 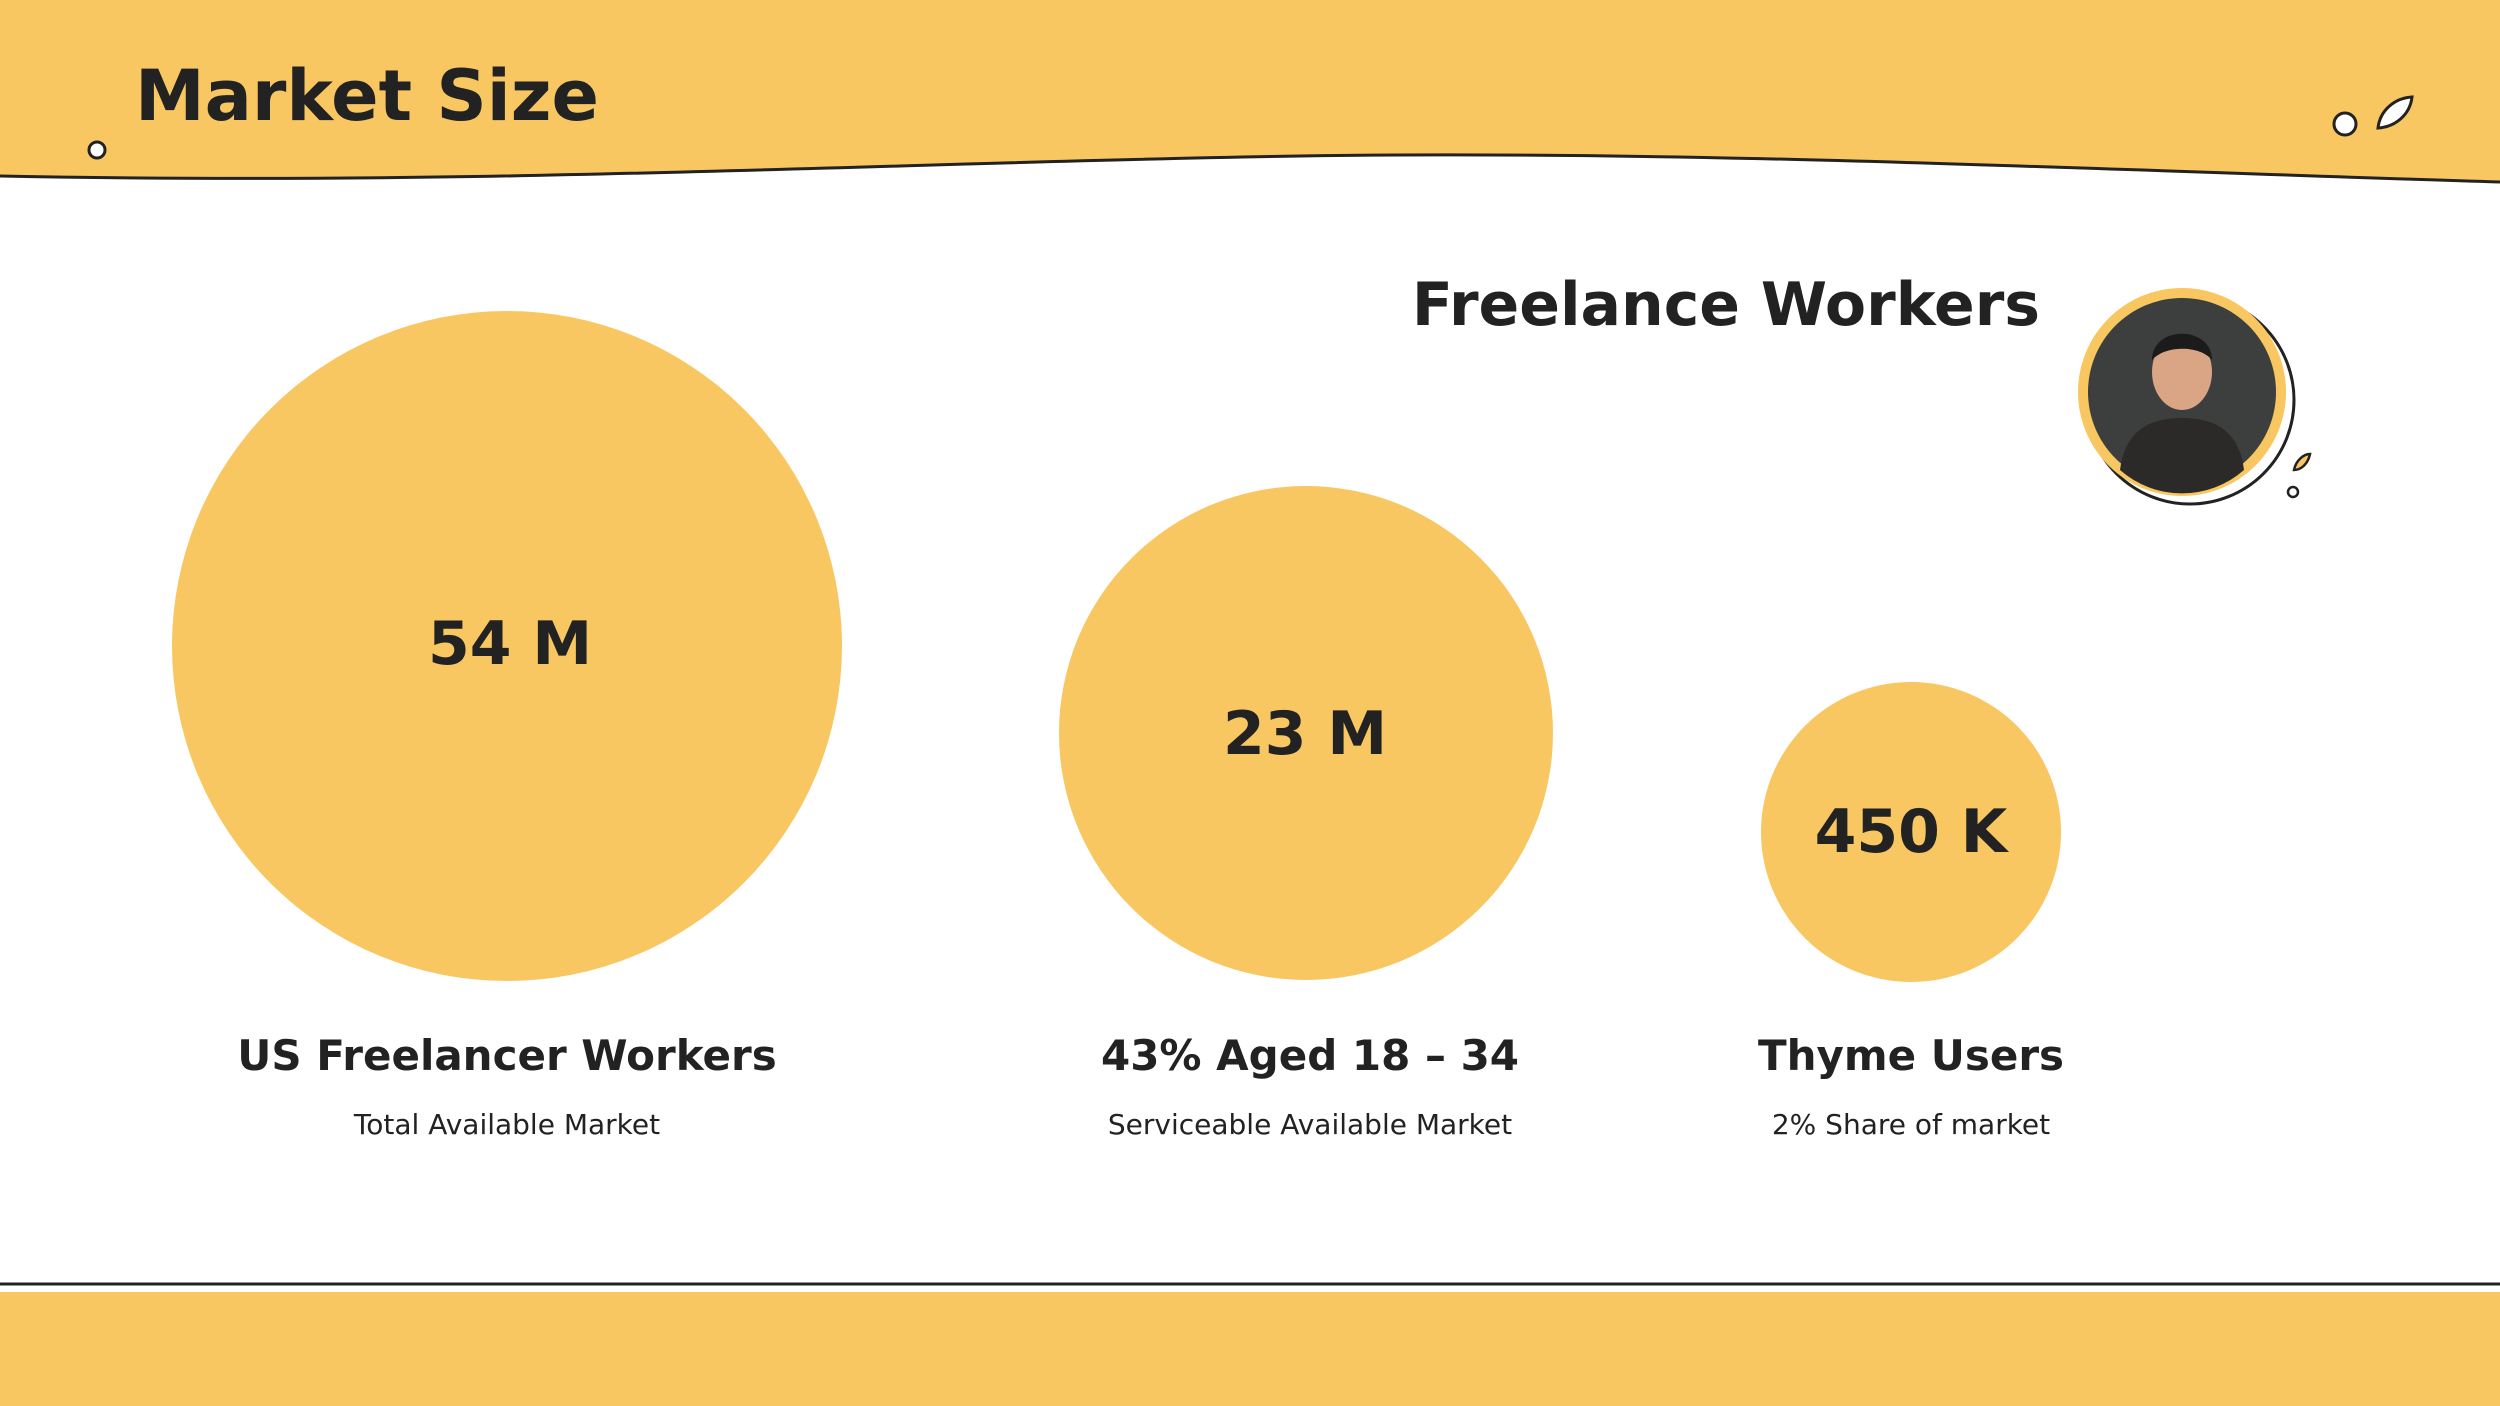 I want to click on avatar-hair, so click(x=2182, y=346).